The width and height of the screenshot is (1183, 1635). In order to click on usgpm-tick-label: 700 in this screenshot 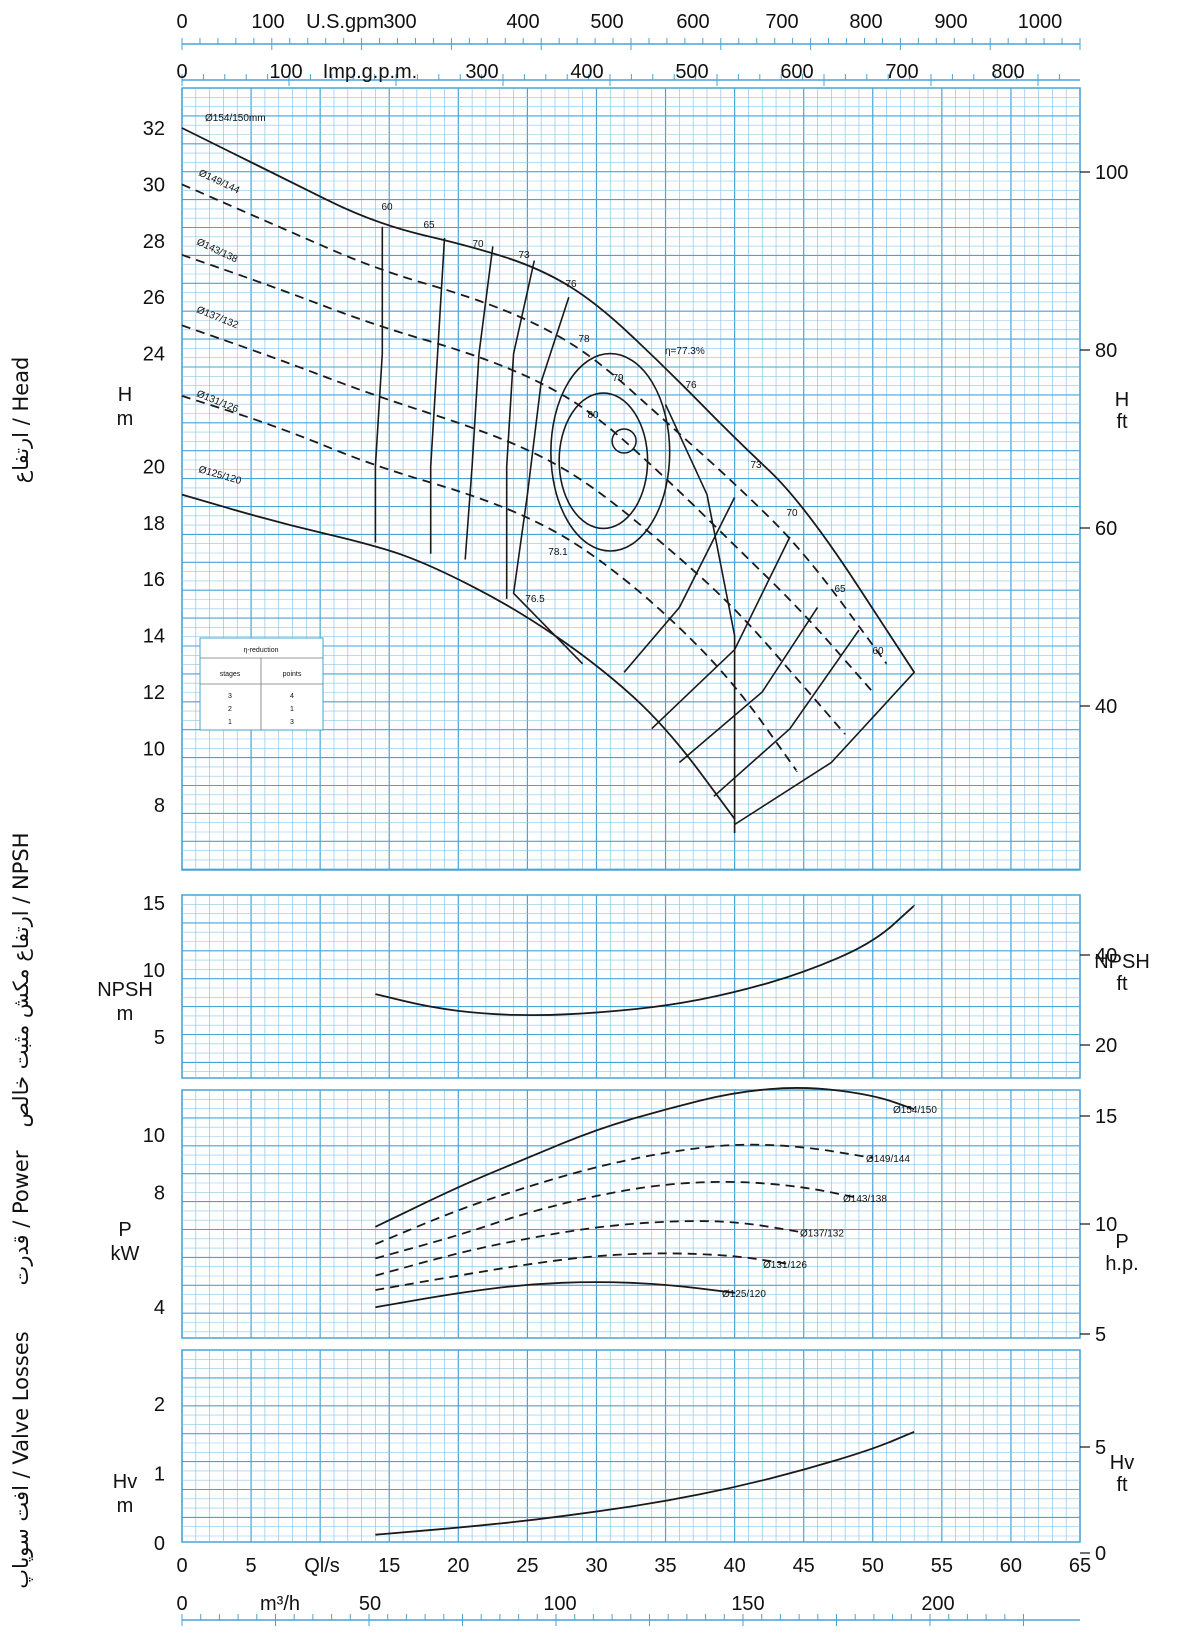, I will do `click(781, 22)`.